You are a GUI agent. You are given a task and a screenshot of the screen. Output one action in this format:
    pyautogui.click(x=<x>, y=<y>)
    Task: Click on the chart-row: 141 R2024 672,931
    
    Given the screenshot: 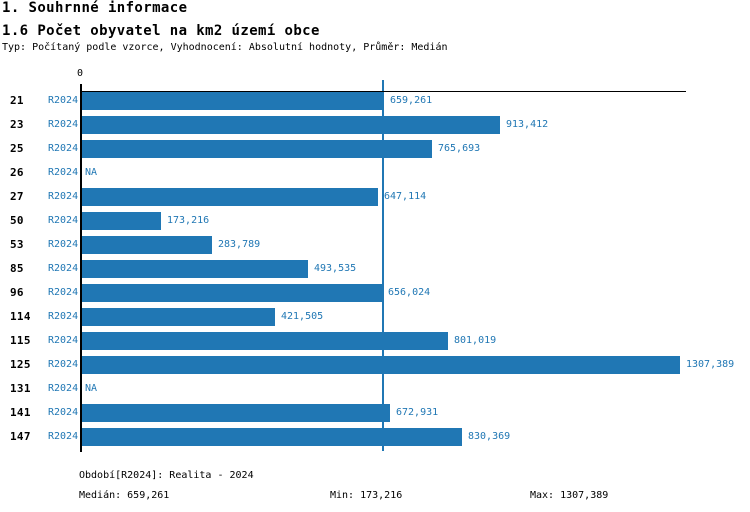 What is the action you would take?
    pyautogui.click(x=375, y=413)
    